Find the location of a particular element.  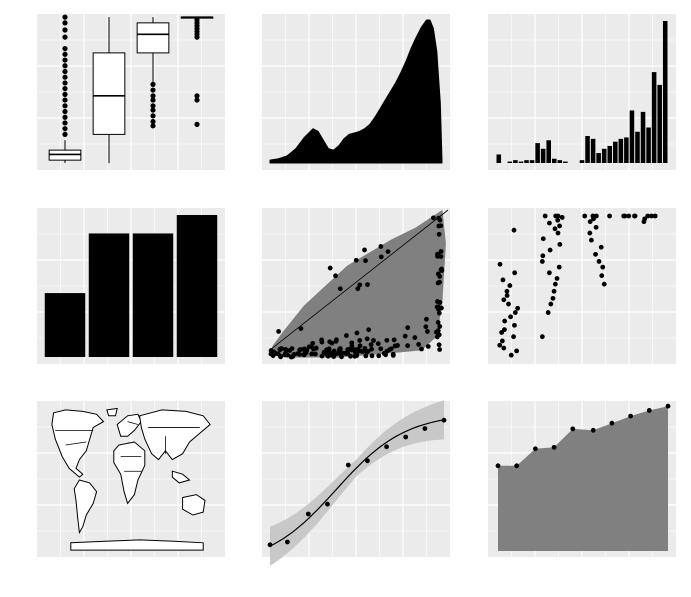

area-fill is located at coordinates (583, 478).